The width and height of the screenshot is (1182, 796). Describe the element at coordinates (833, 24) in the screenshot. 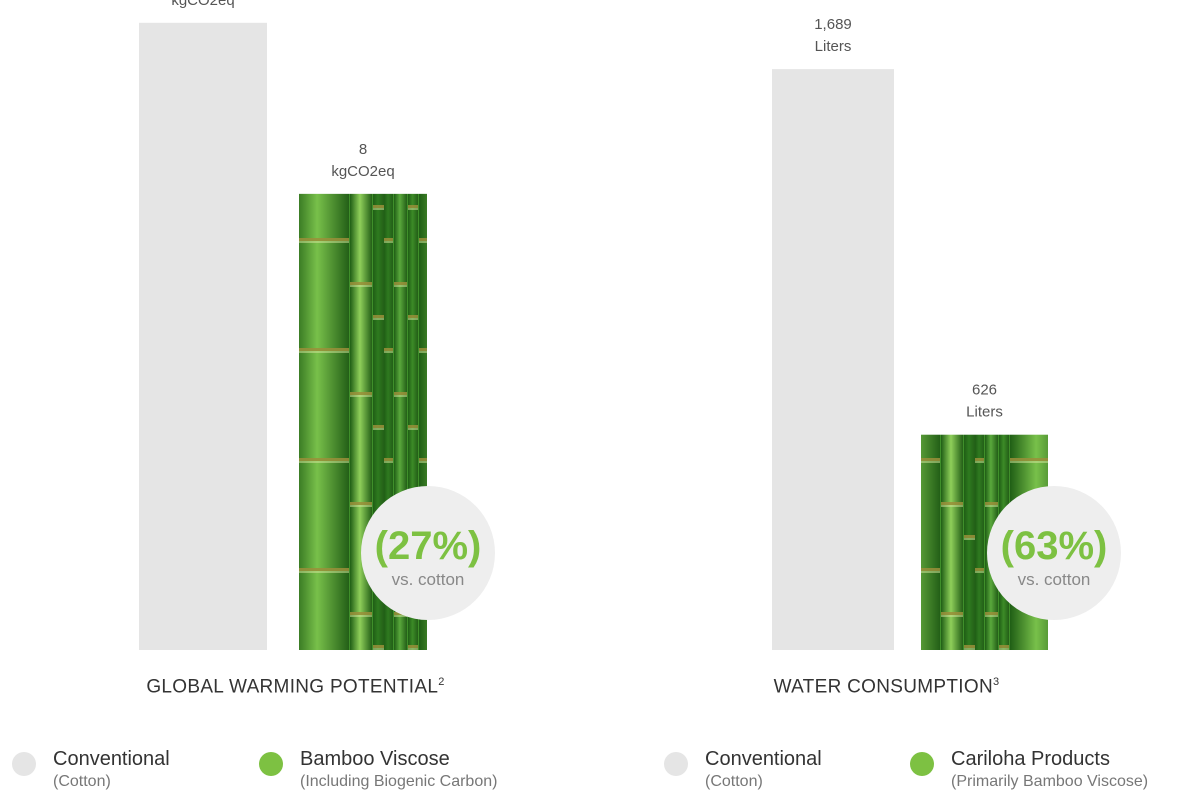

I see `data-label-value: 1,689` at that location.